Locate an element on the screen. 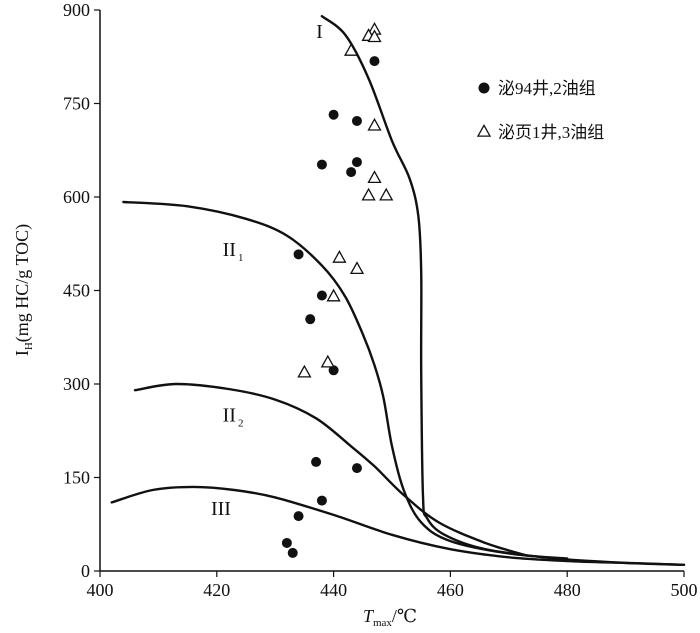 The width and height of the screenshot is (700, 633). legend-marker-bi94 is located at coordinates (484, 88).